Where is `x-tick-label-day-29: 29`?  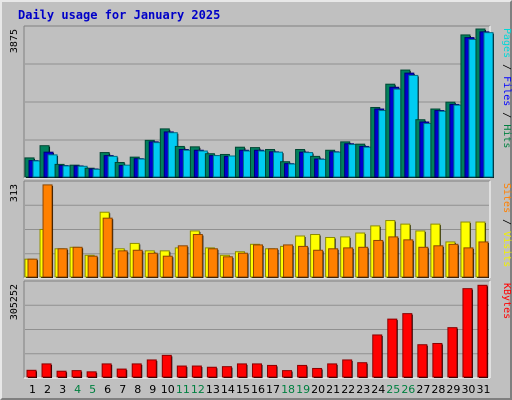 x-tick-label-day-29: 29 is located at coordinates (453, 389).